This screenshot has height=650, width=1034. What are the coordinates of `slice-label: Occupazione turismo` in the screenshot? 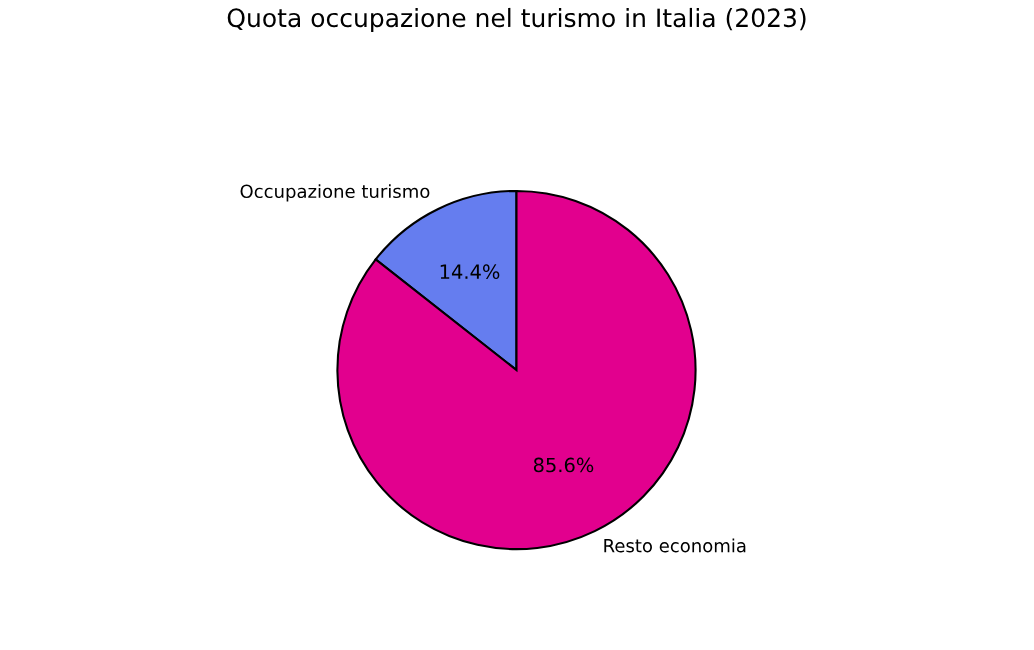 It's located at (335, 193).